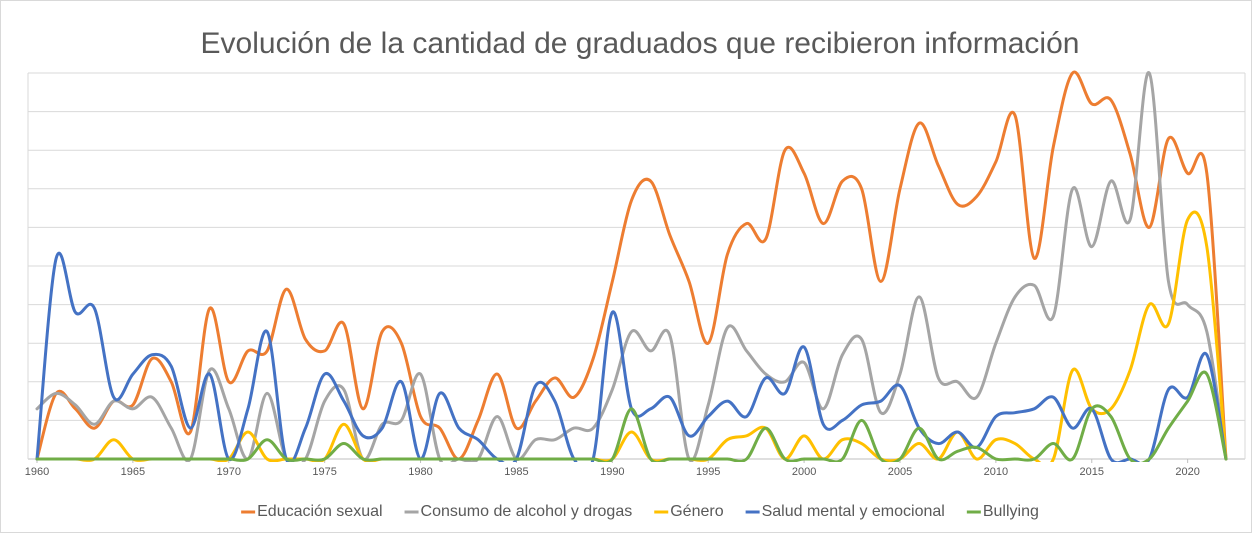 This screenshot has height=533, width=1252. What do you see at coordinates (324, 472) in the screenshot?
I see `x-tick-label: 1975` at bounding box center [324, 472].